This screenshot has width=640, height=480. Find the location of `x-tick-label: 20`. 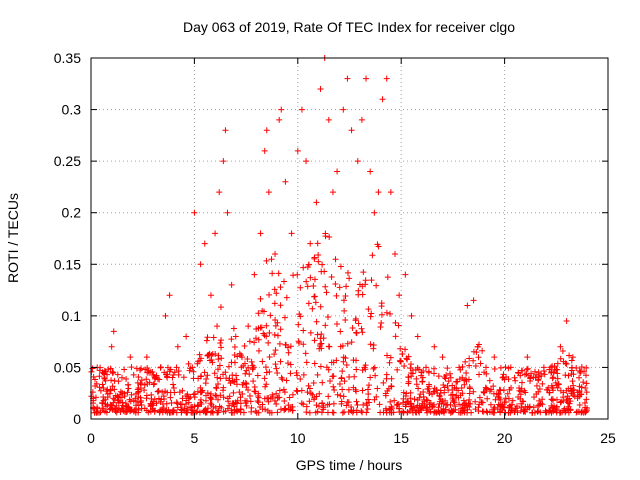

x-tick-label: 20 is located at coordinates (505, 438).